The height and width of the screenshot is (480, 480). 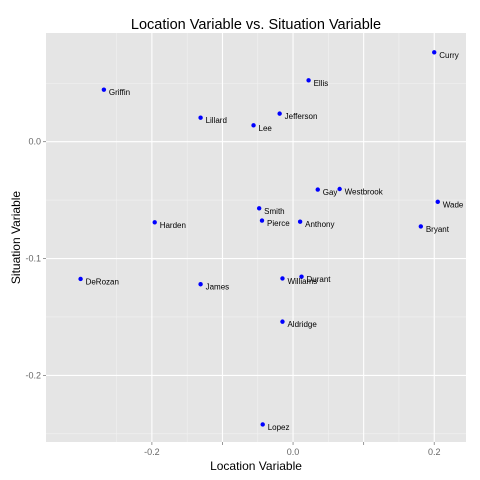 I want to click on point-label: Lee, so click(x=266, y=128).